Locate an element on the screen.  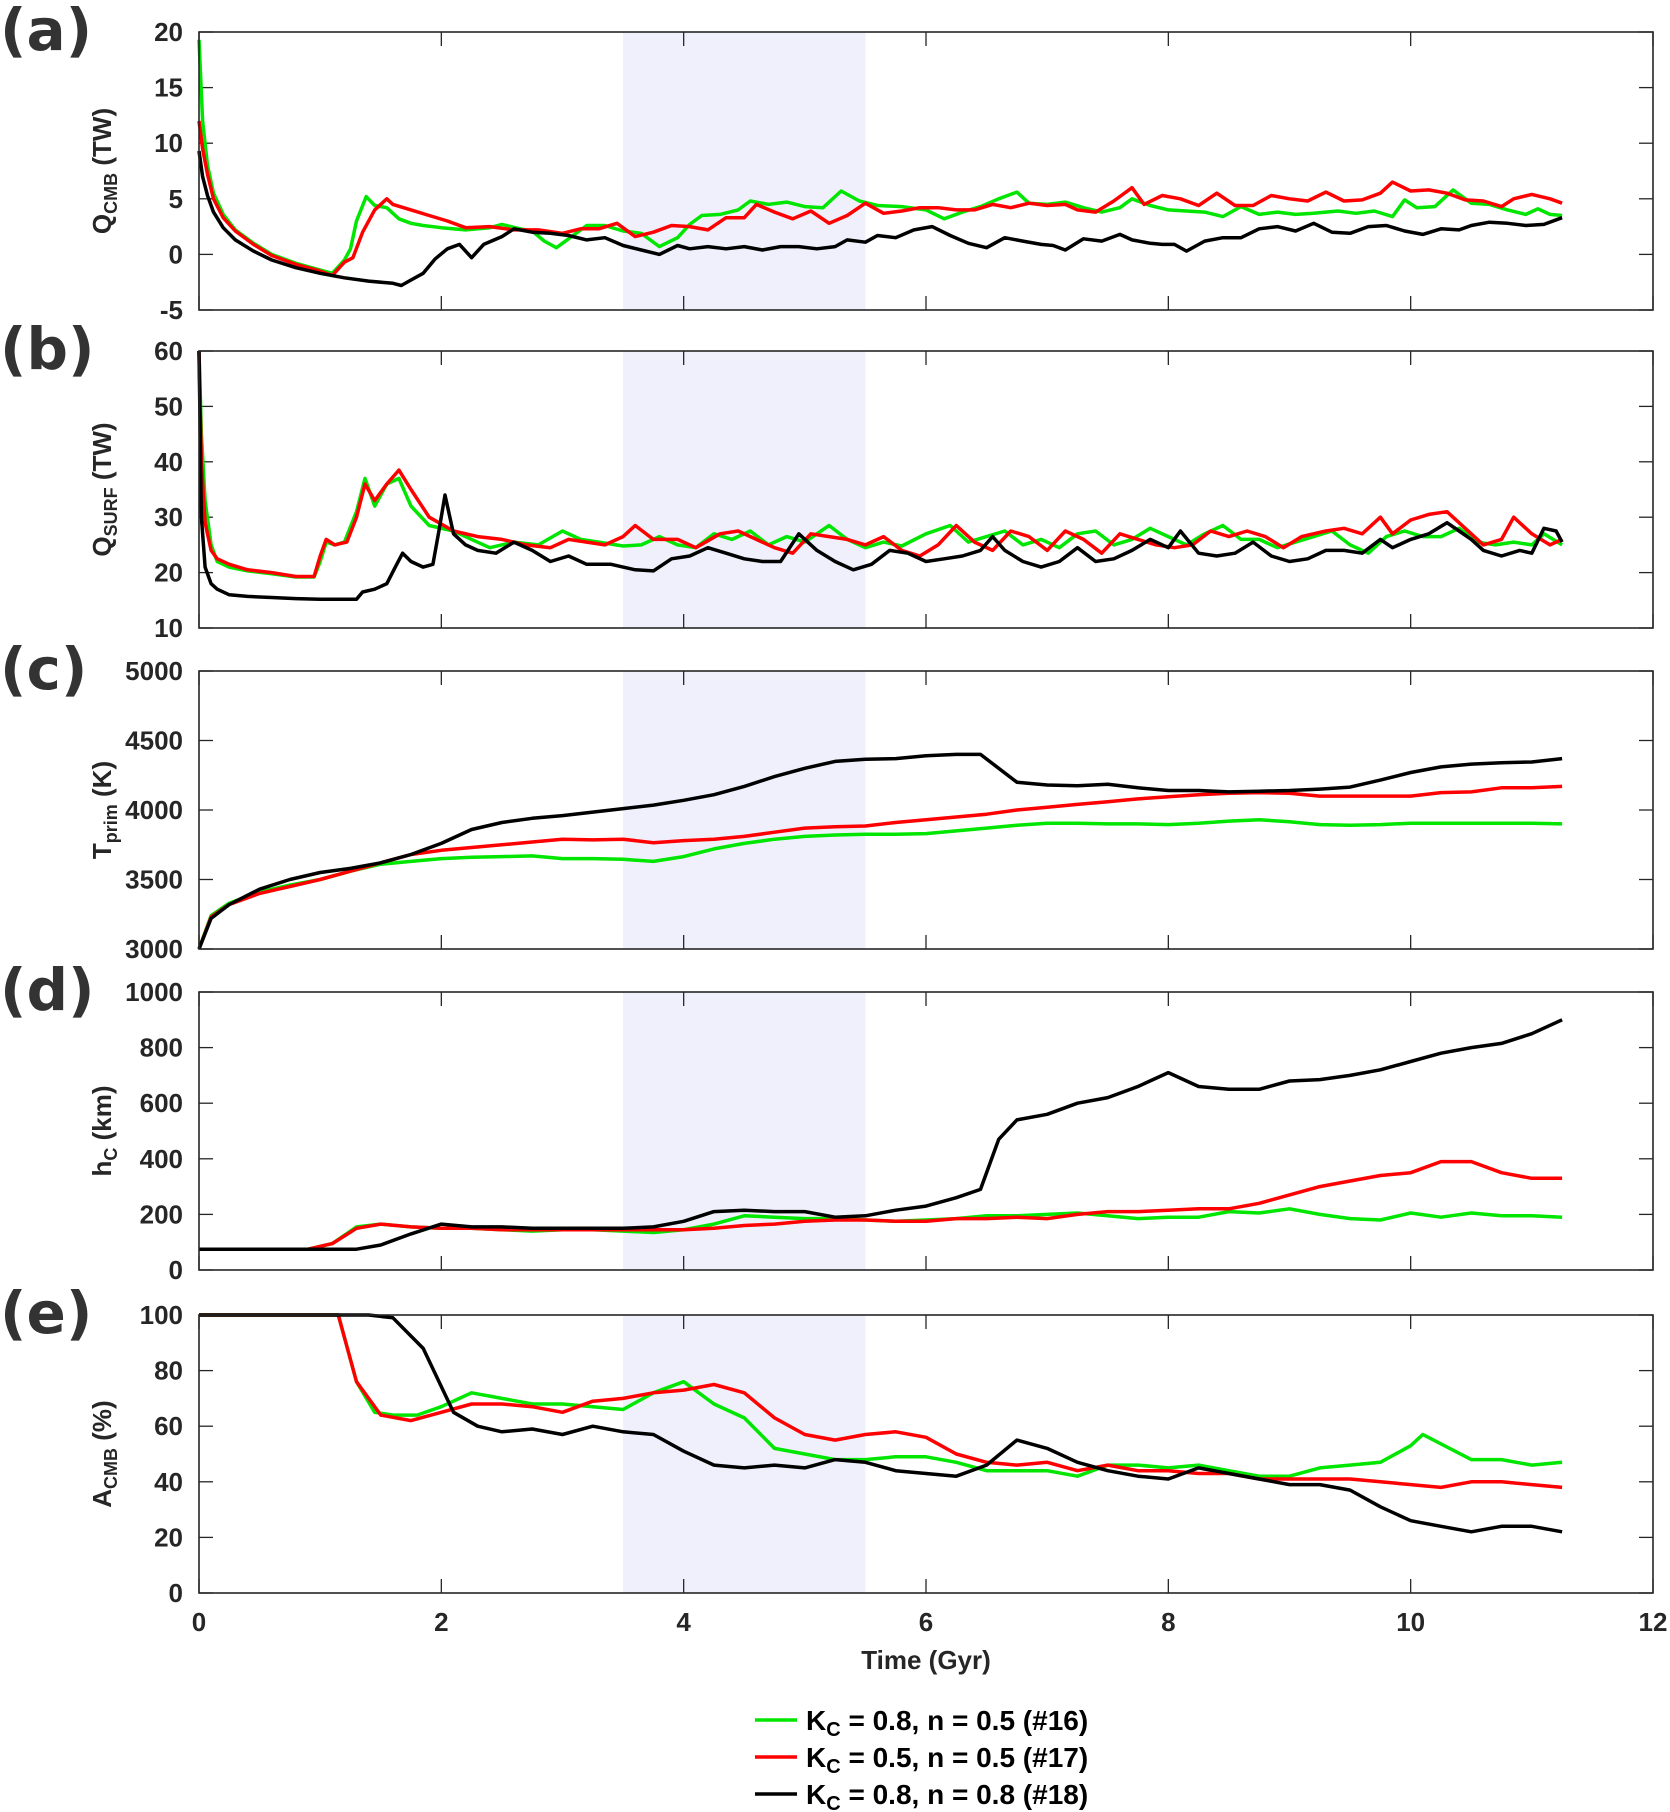
y-axis-label: ACMB (%) is located at coordinates (104, 1453).